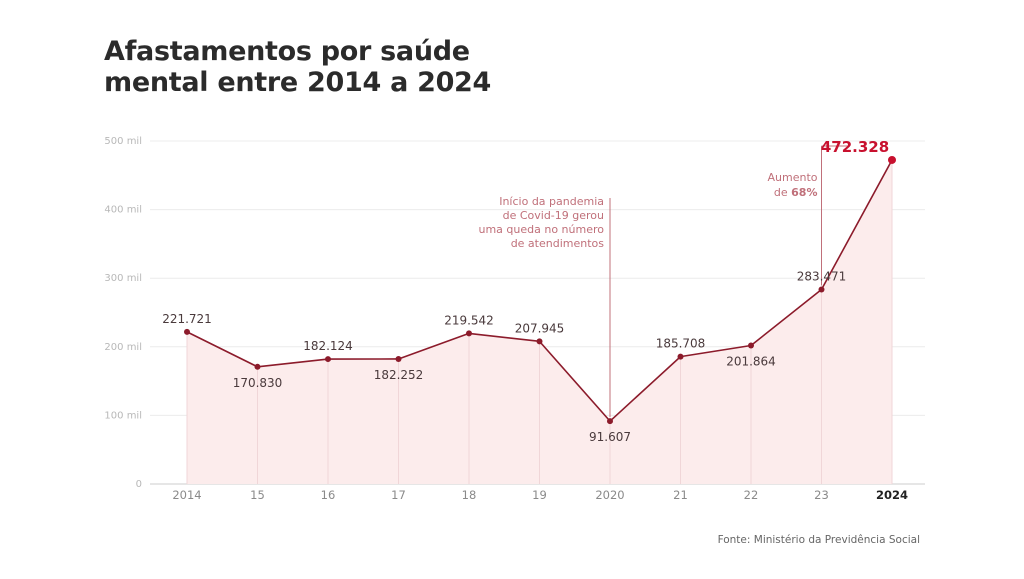 Image resolution: width=1024 pixels, height=579 pixels. I want to click on annotation-text: uma queda no número, so click(541, 229).